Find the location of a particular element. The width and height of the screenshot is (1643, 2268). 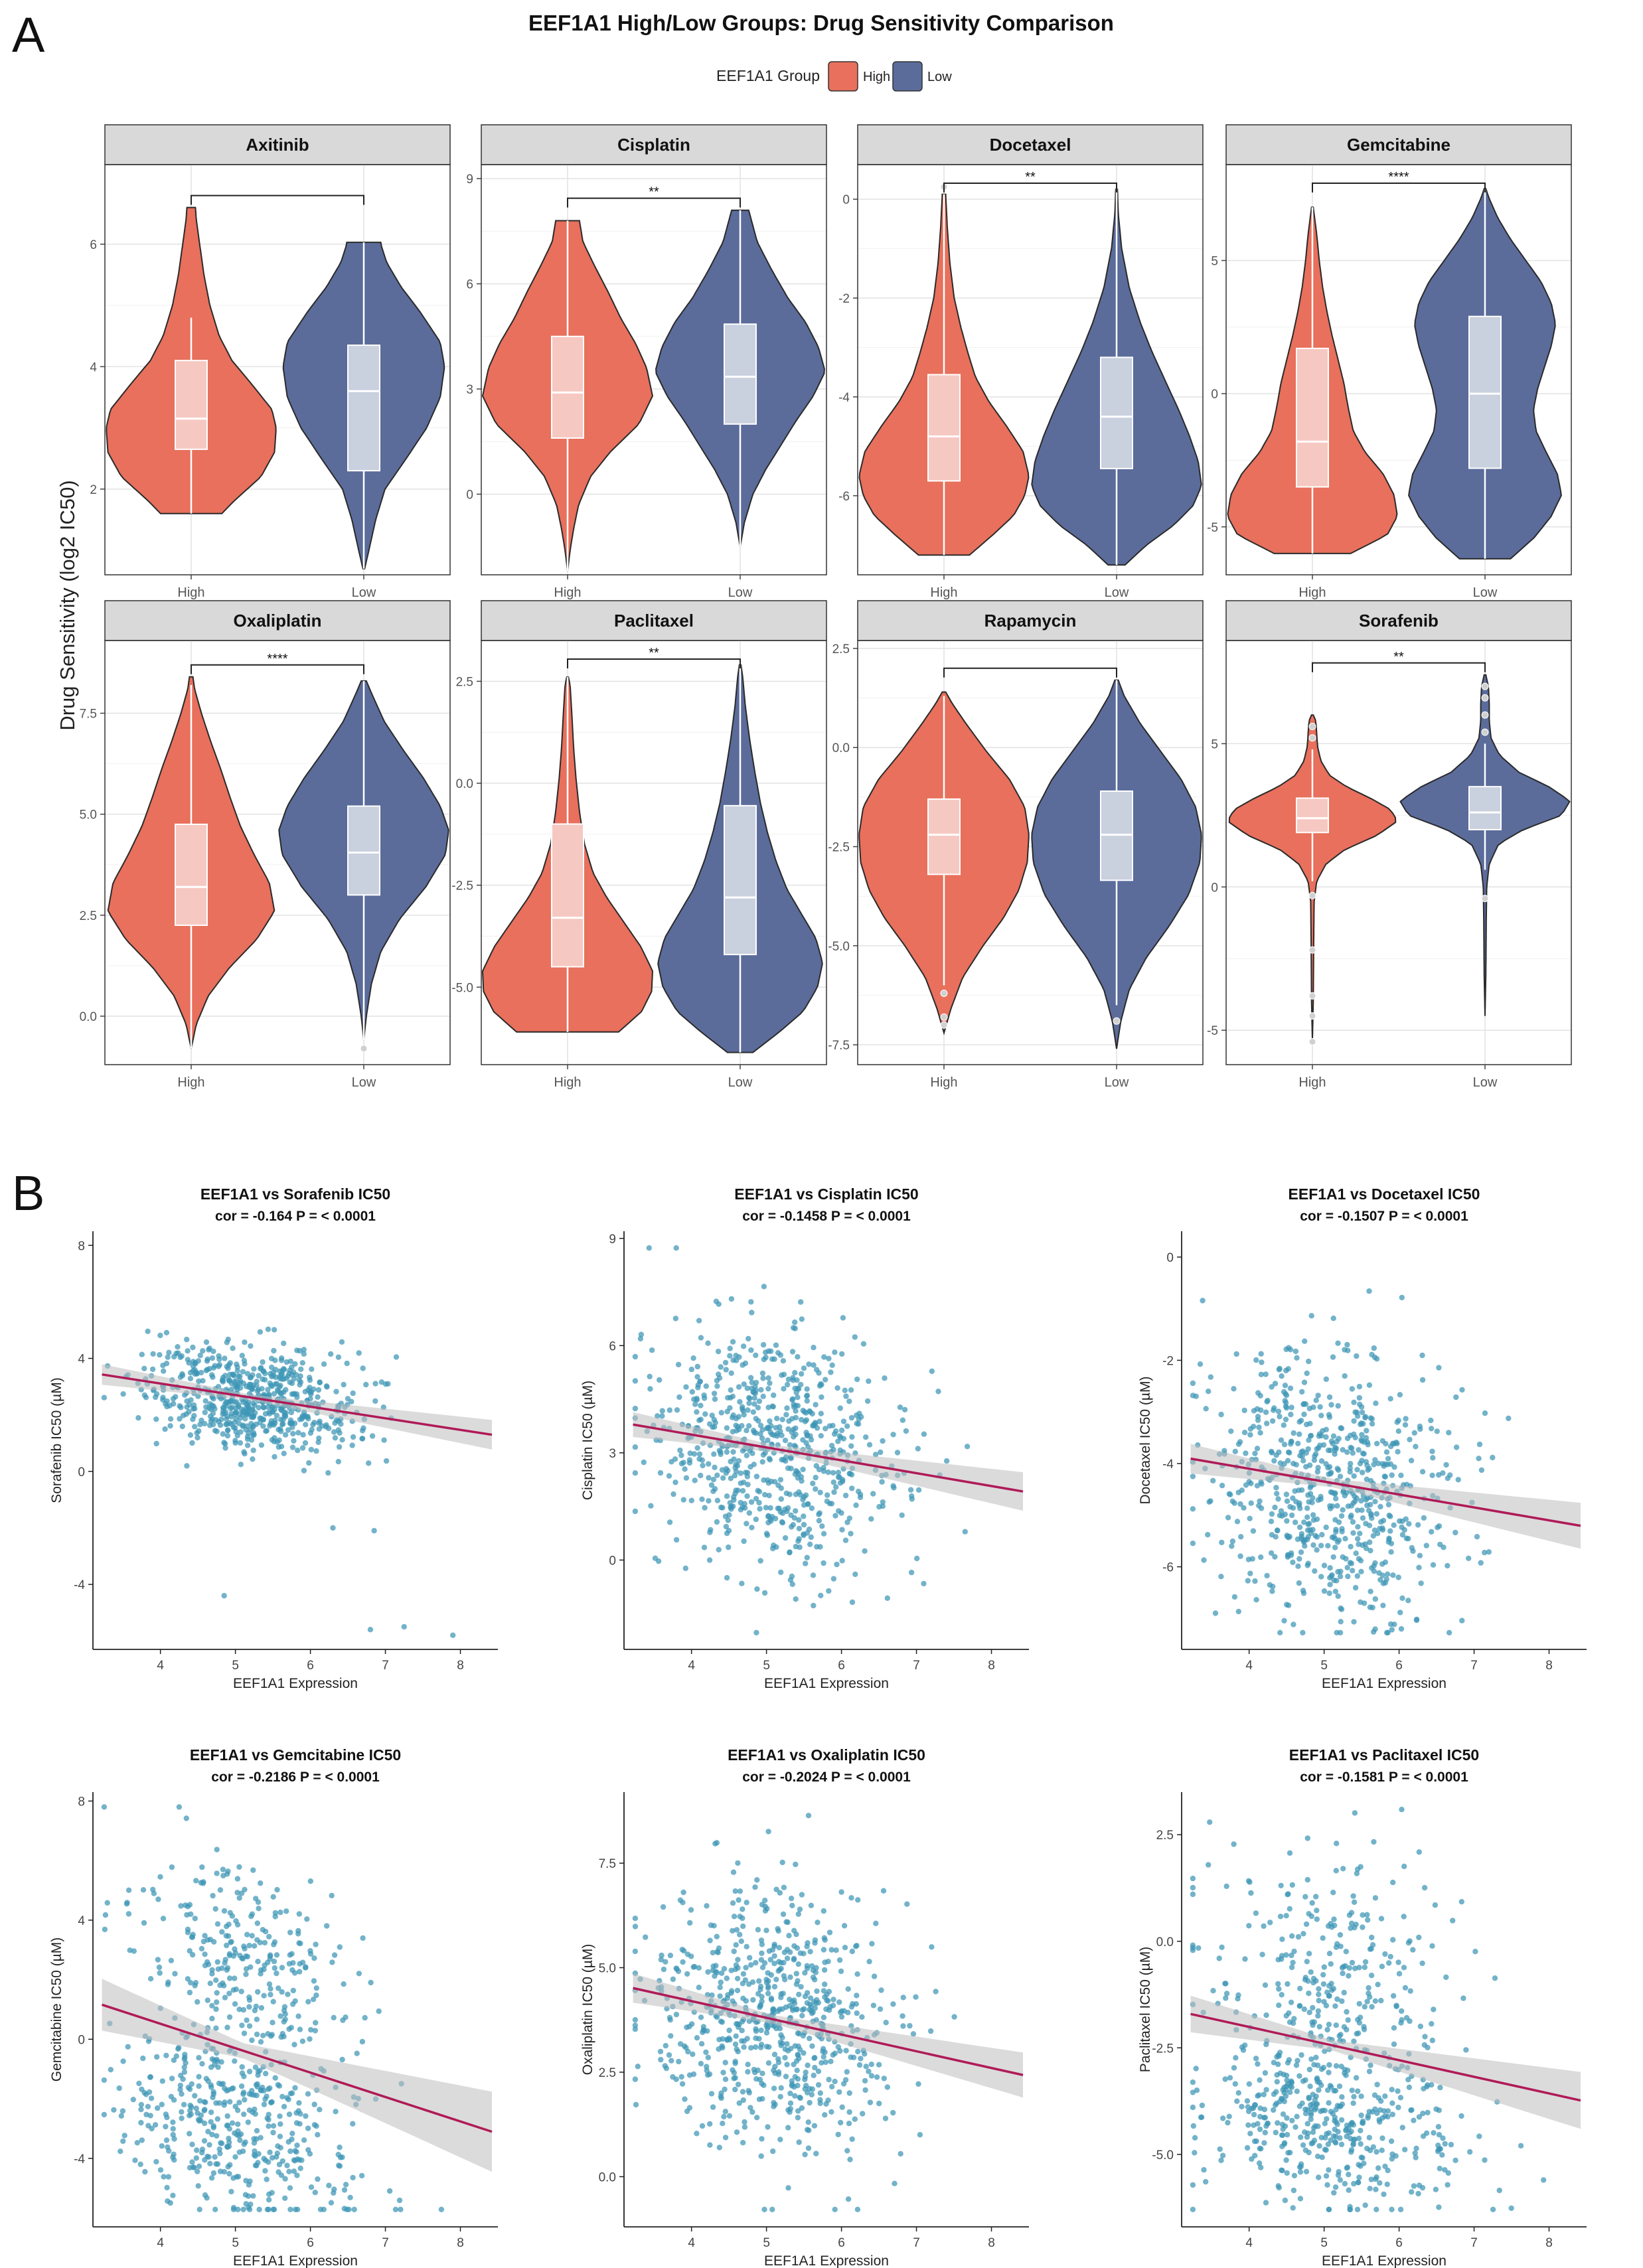

y-tick-label: 0 is located at coordinates (1170, 1258).